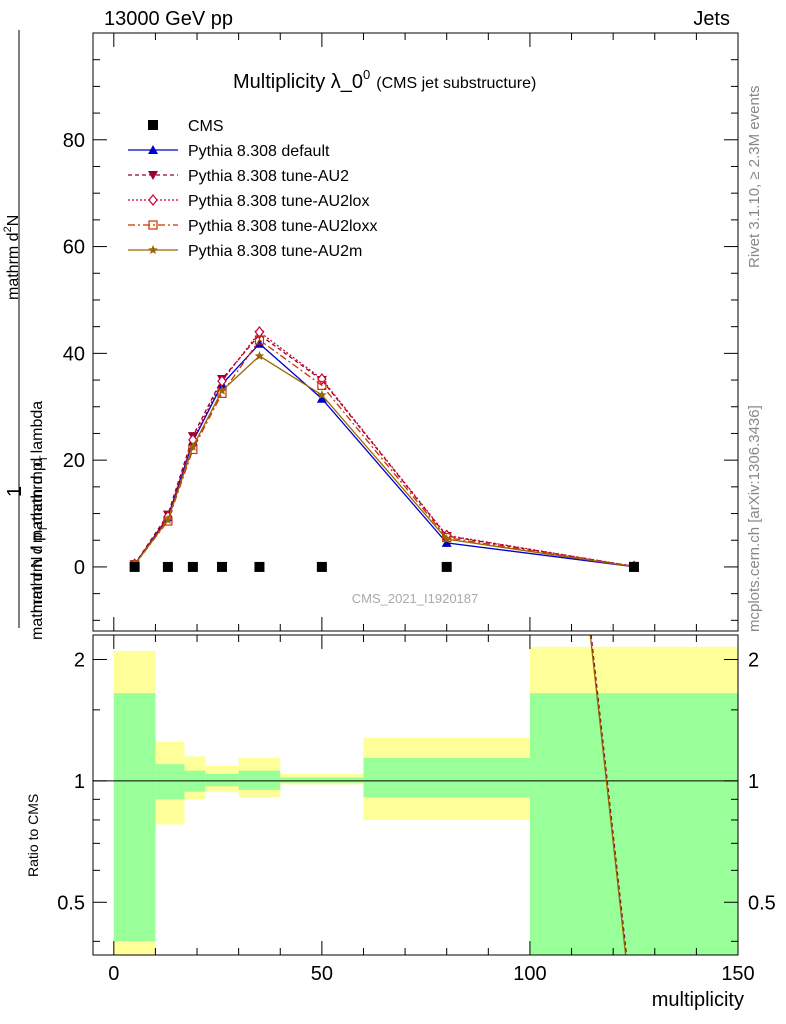 The height and width of the screenshot is (1024, 786). I want to click on svg-text: mathrm d2N, so click(12, 257).